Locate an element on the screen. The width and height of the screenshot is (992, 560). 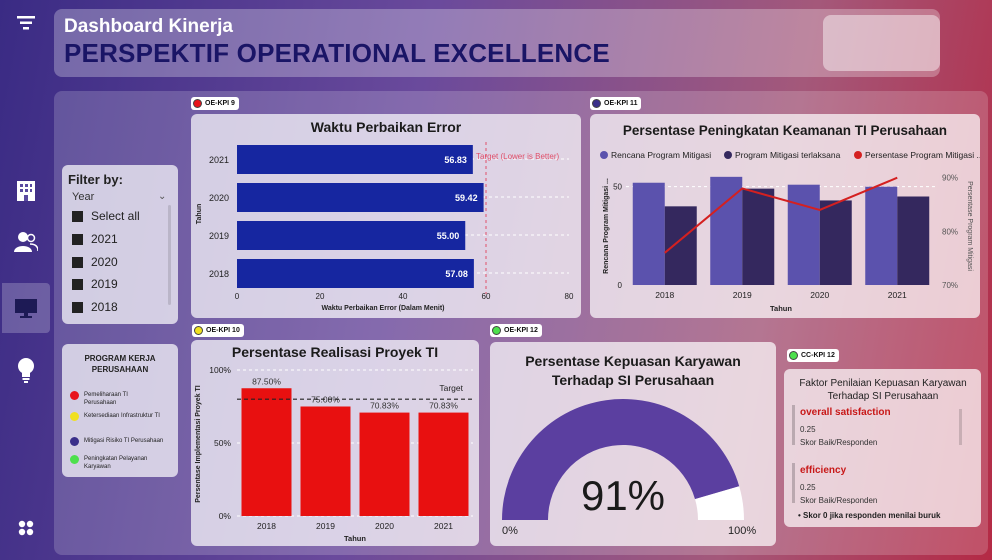
kpi-tag-label: CC-KPI 12 is located at coordinates (818, 355).